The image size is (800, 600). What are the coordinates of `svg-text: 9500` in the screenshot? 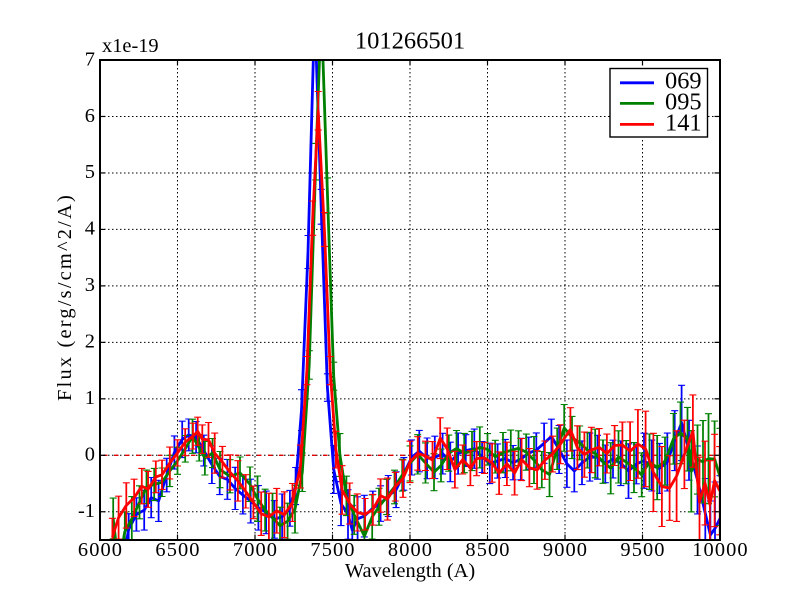 It's located at (642, 550).